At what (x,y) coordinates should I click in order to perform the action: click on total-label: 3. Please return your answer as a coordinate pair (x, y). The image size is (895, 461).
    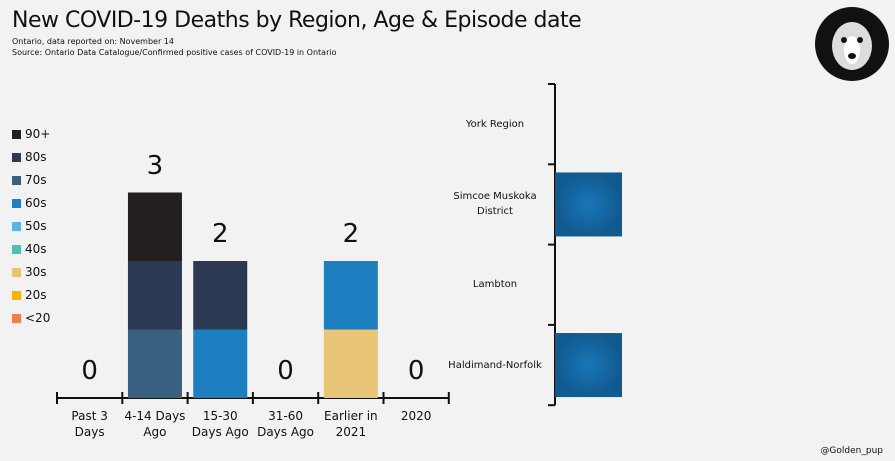
    Looking at the image, I should click on (155, 165).